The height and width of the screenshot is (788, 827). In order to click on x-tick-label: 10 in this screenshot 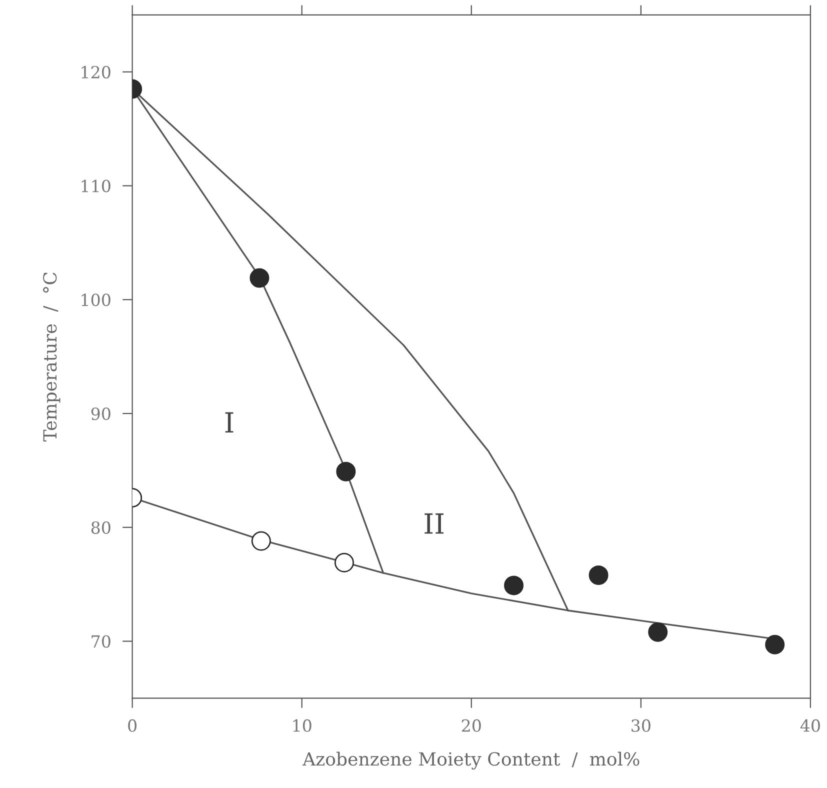, I will do `click(302, 725)`.